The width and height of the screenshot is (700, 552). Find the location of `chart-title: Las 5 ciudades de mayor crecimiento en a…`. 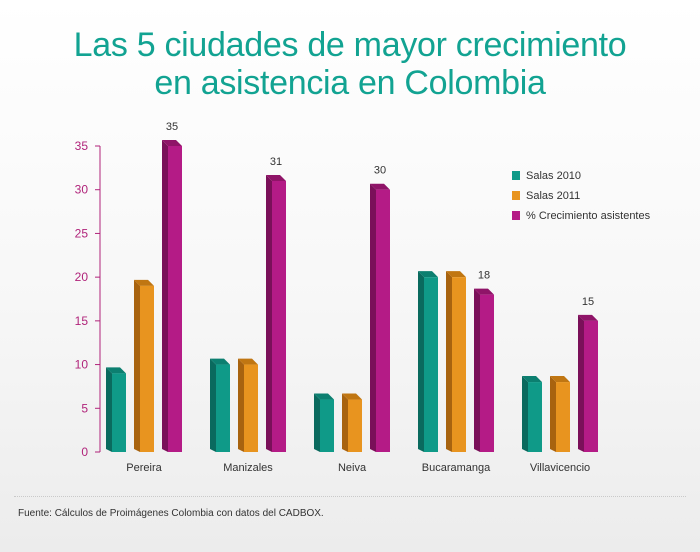

chart-title: Las 5 ciudades de mayor crecimiento en a… is located at coordinates (350, 64).